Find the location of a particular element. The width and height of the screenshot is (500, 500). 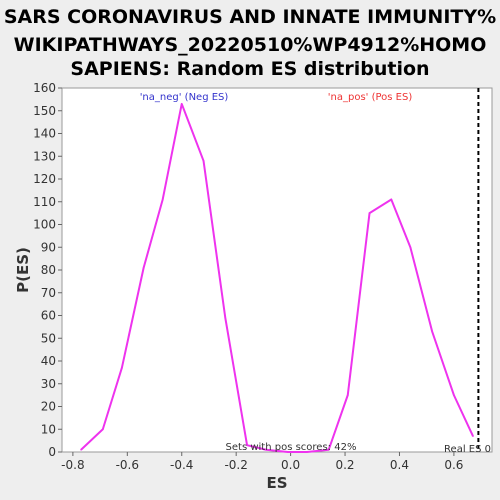

x-tick-label: 0.0 is located at coordinates (290, 465).